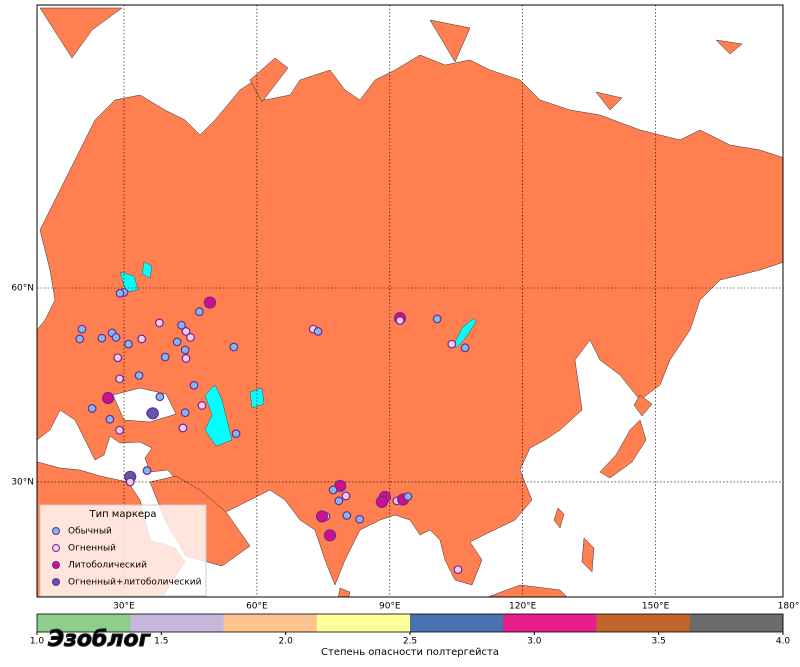 This screenshot has width=800, height=667. What do you see at coordinates (659, 642) in the screenshot?
I see `colorbar-tick-label: 3.5` at bounding box center [659, 642].